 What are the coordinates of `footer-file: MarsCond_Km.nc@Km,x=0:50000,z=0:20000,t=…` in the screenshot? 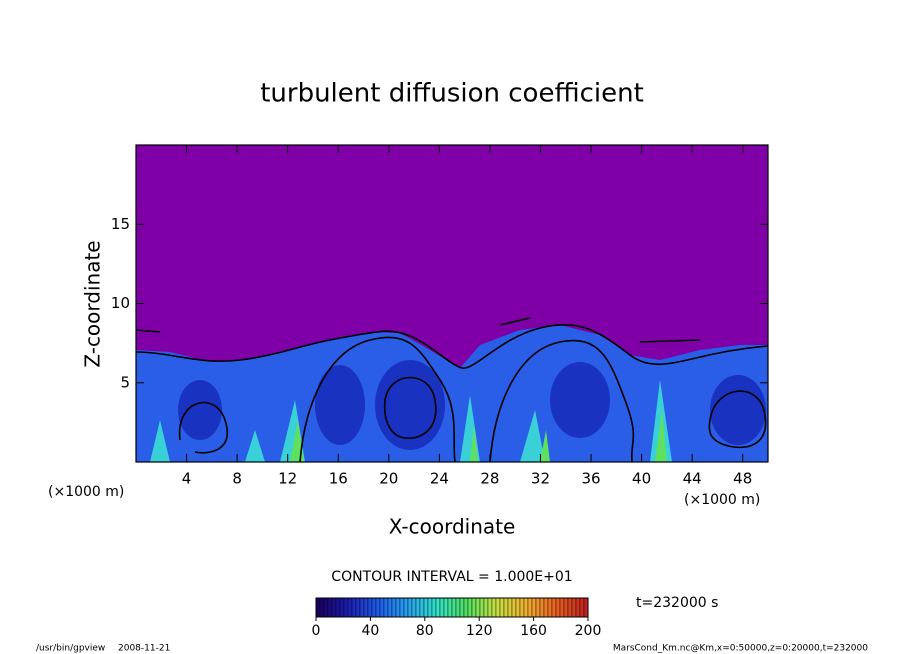 It's located at (740, 649).